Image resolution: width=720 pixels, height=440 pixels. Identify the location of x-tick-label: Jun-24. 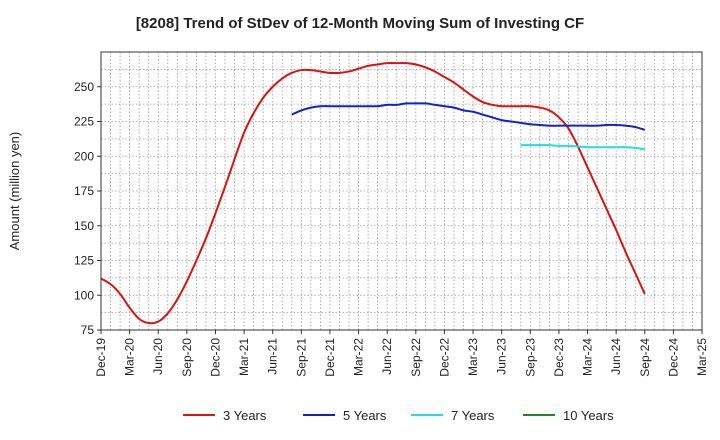
(616, 356).